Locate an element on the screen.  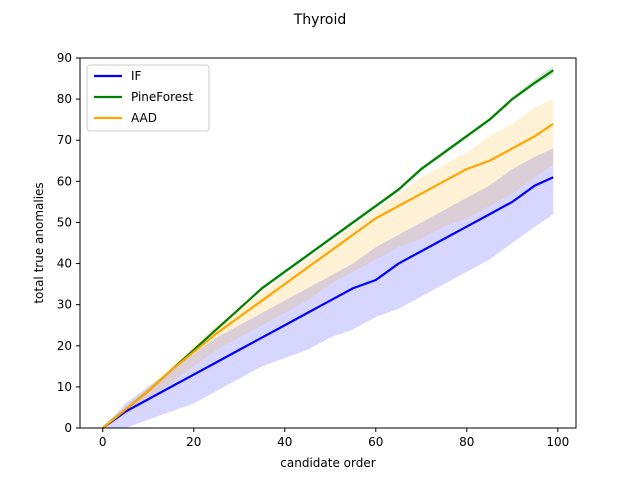
y-tick-label-4: 40 is located at coordinates (64, 264).